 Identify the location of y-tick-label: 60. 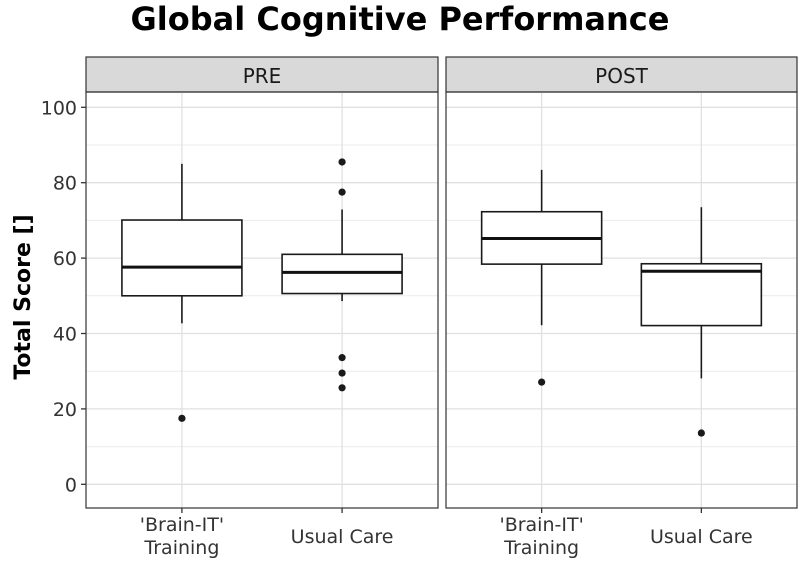
(65, 259).